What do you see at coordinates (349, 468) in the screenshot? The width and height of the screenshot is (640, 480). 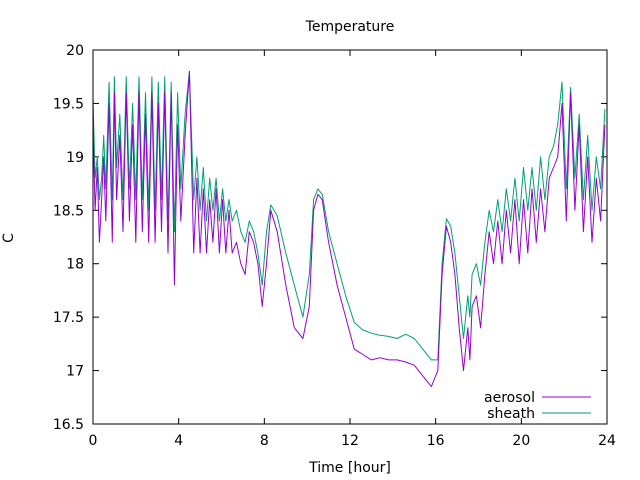 I see `x-axis-label: Time [hour]` at bounding box center [349, 468].